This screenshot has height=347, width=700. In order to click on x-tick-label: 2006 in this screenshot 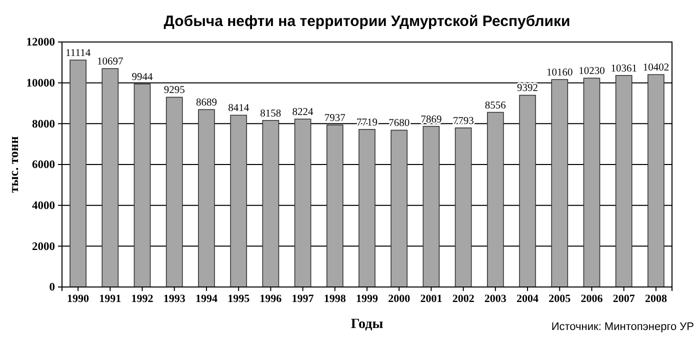, I will do `click(592, 298)`.